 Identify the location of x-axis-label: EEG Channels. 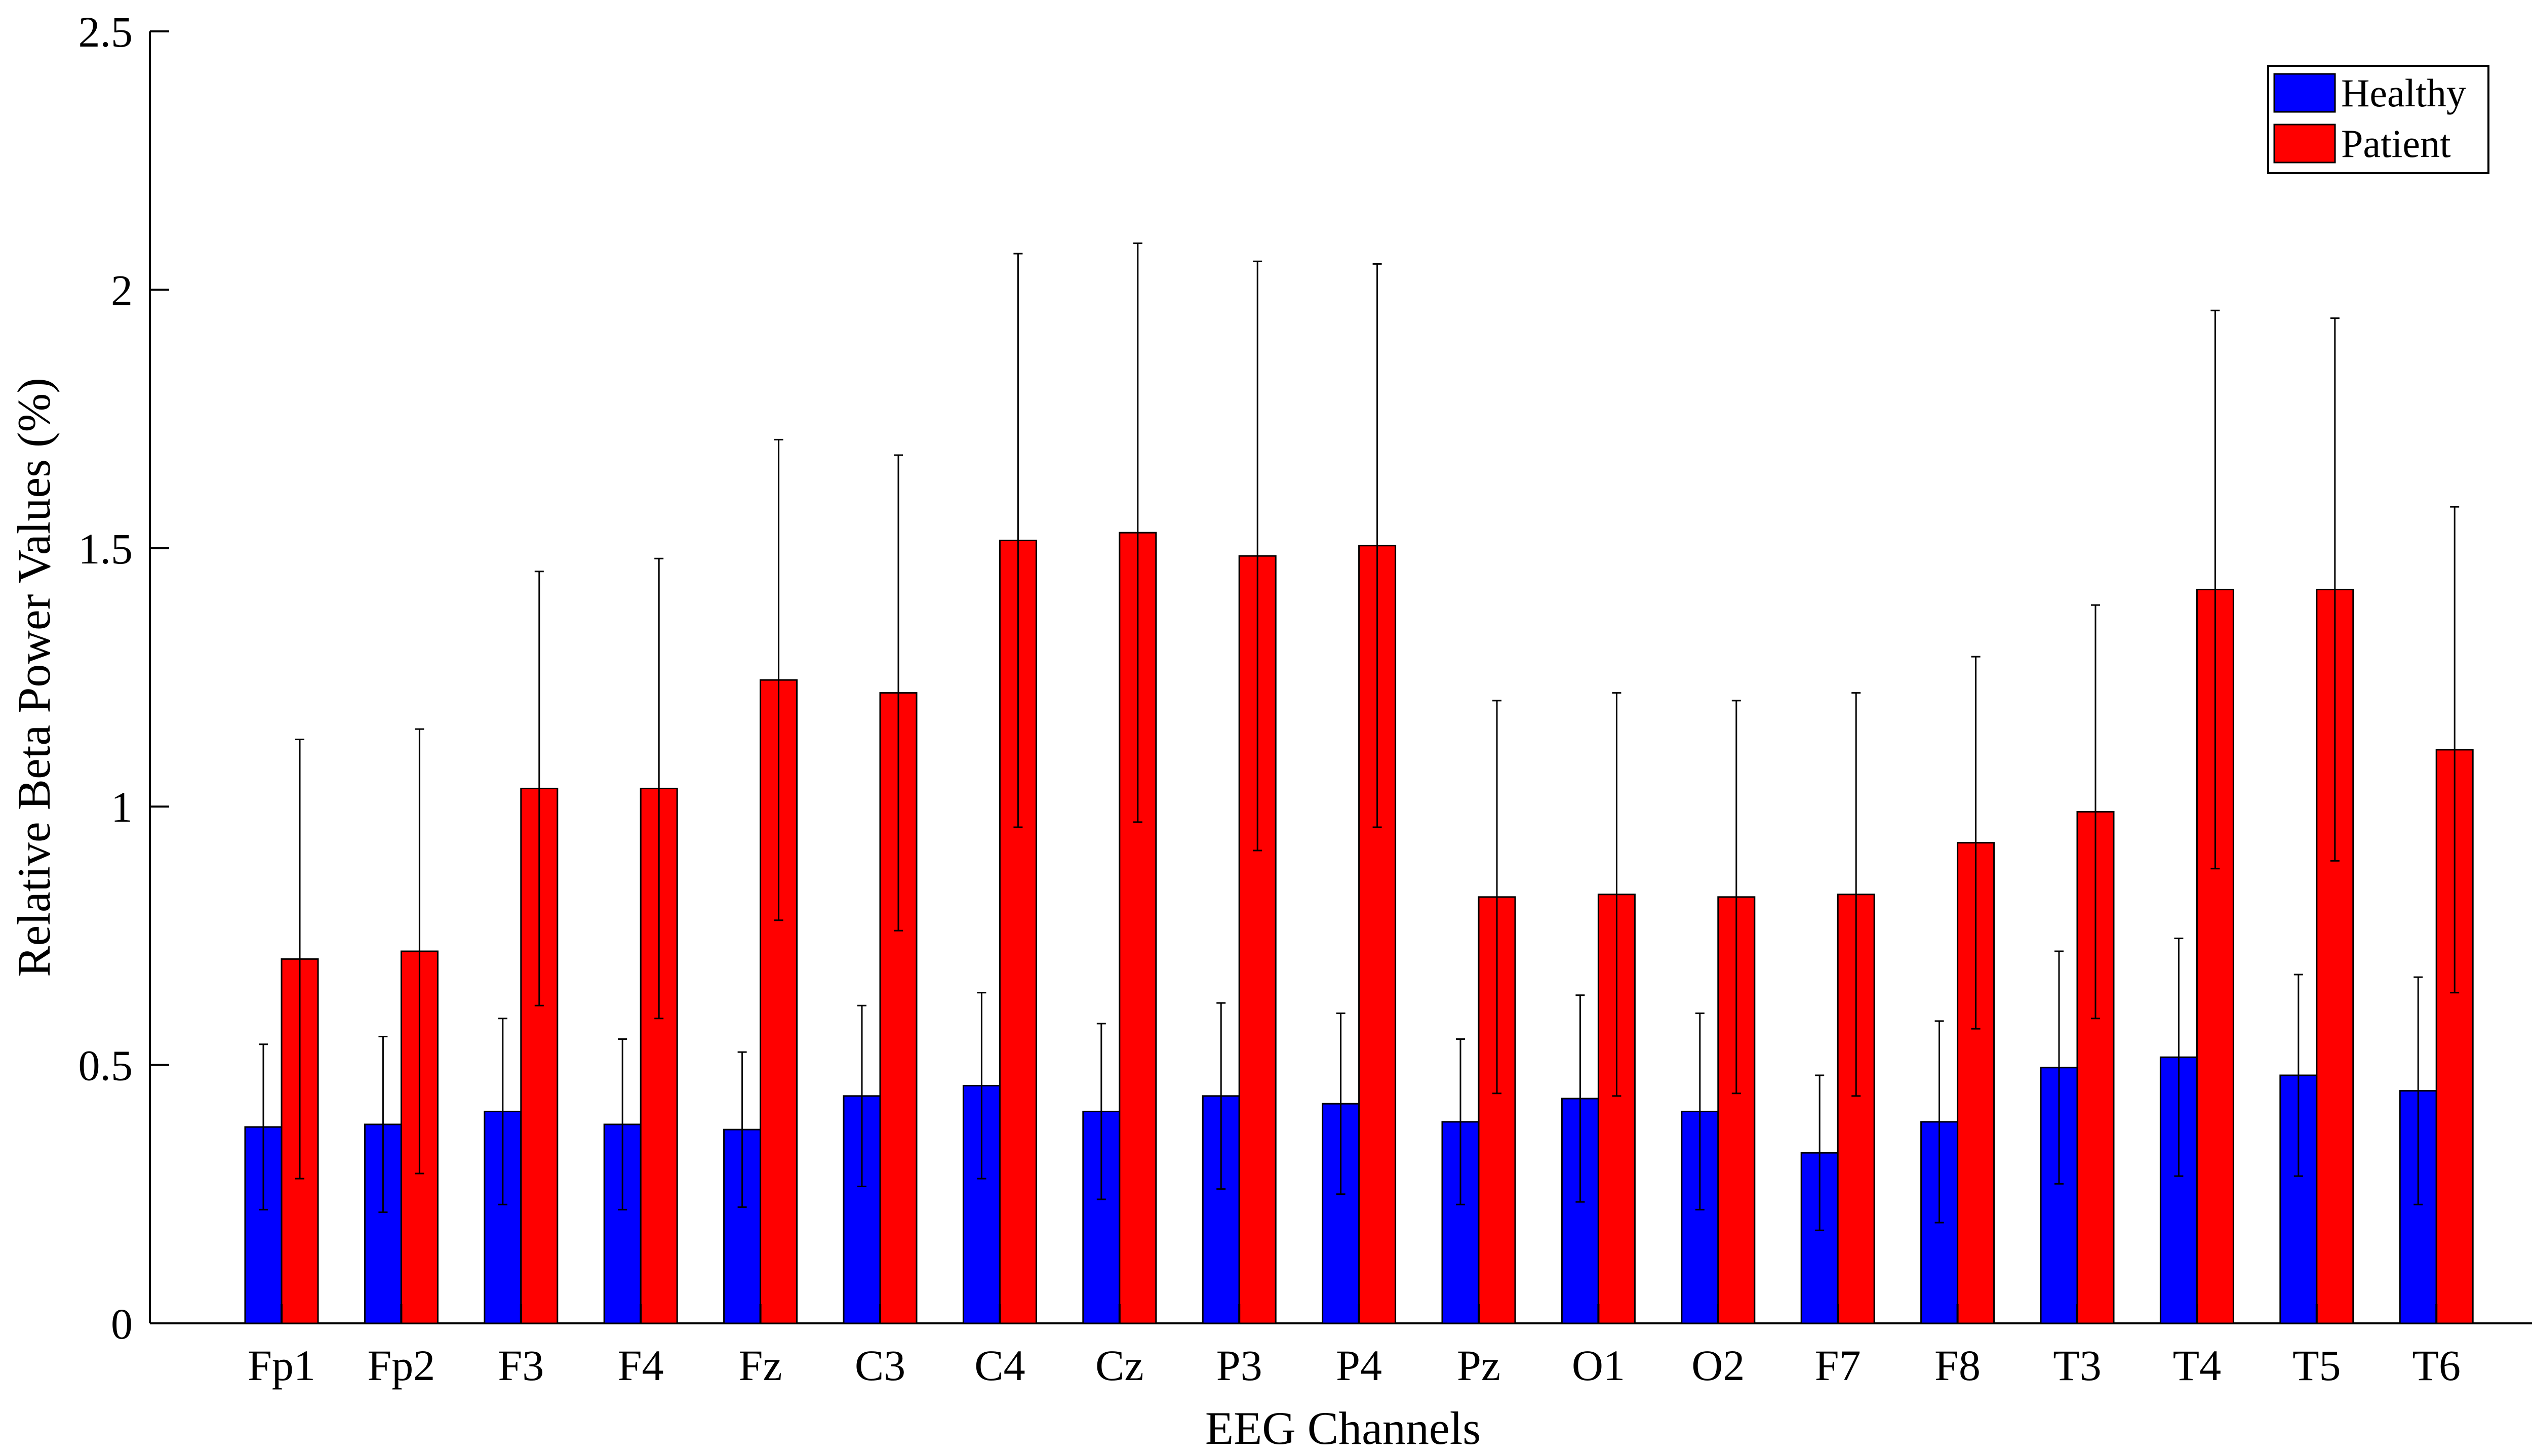
(1343, 1428).